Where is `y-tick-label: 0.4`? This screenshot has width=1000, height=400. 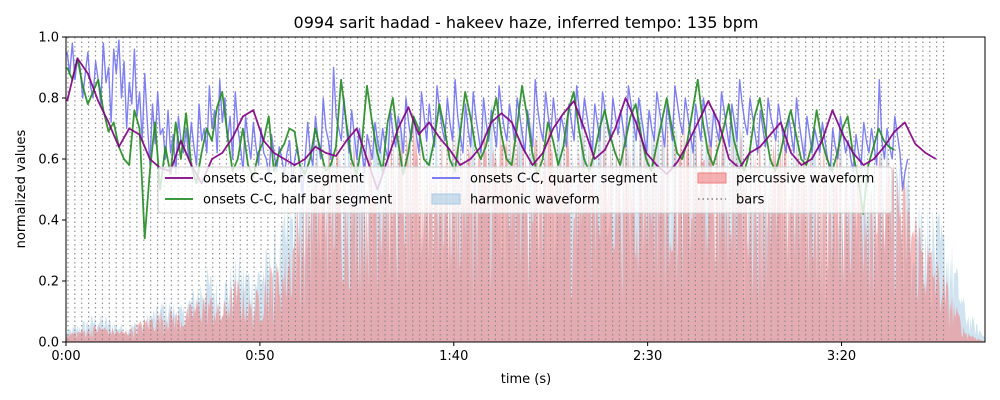
y-tick-label: 0.4 is located at coordinates (48, 221).